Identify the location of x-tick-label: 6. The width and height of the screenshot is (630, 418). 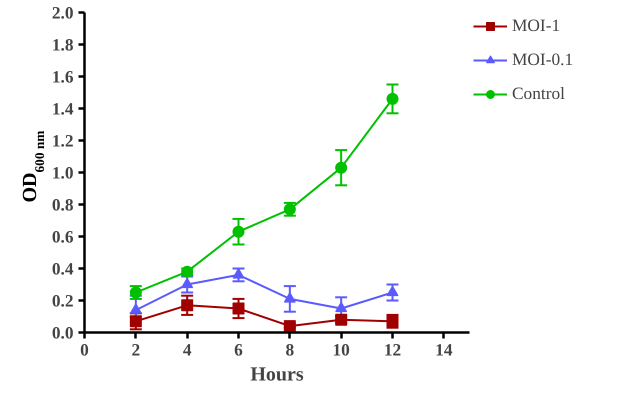
(239, 350).